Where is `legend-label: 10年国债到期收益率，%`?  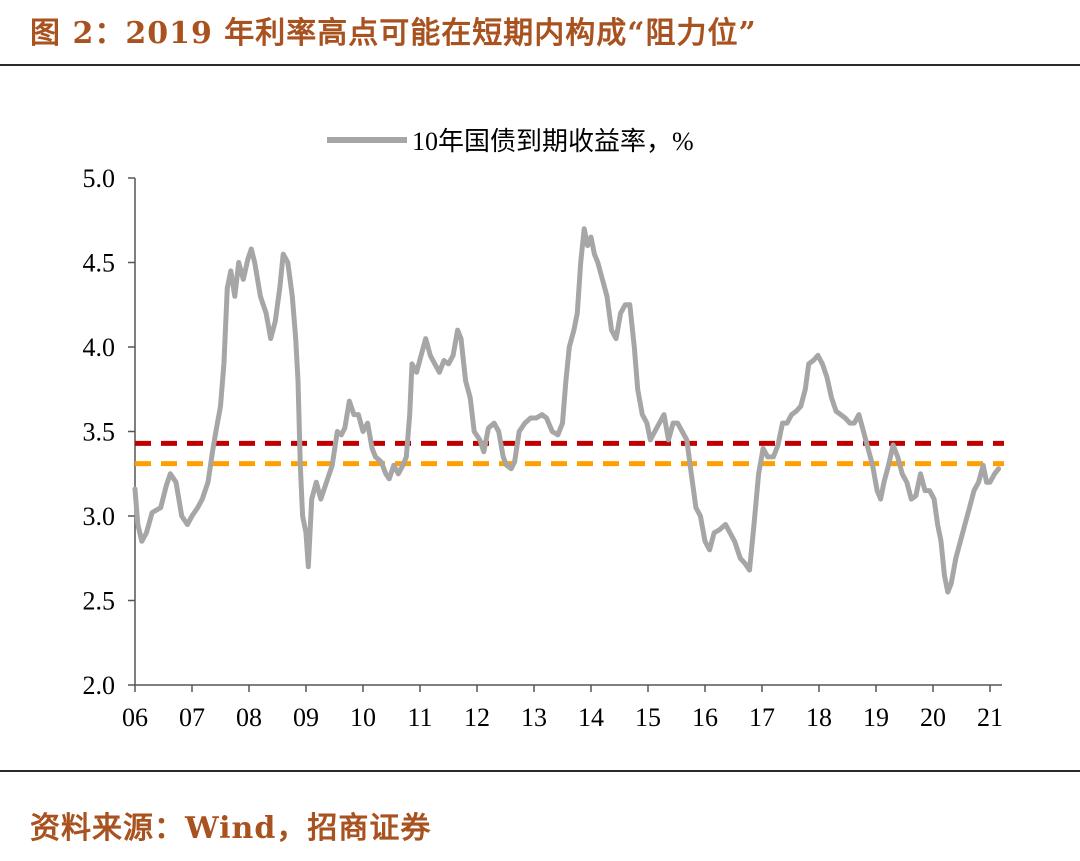
legend-label: 10年国债到期收益率，% is located at coordinates (553, 141).